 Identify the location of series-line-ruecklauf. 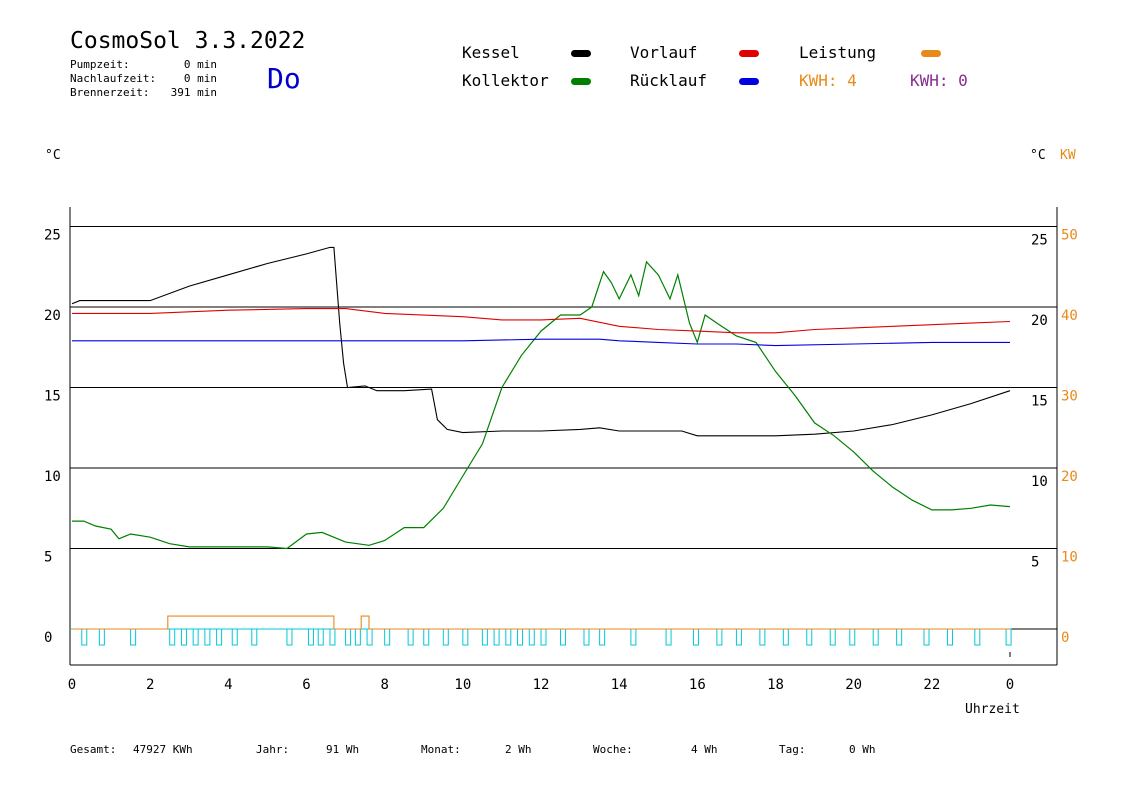
(541, 342).